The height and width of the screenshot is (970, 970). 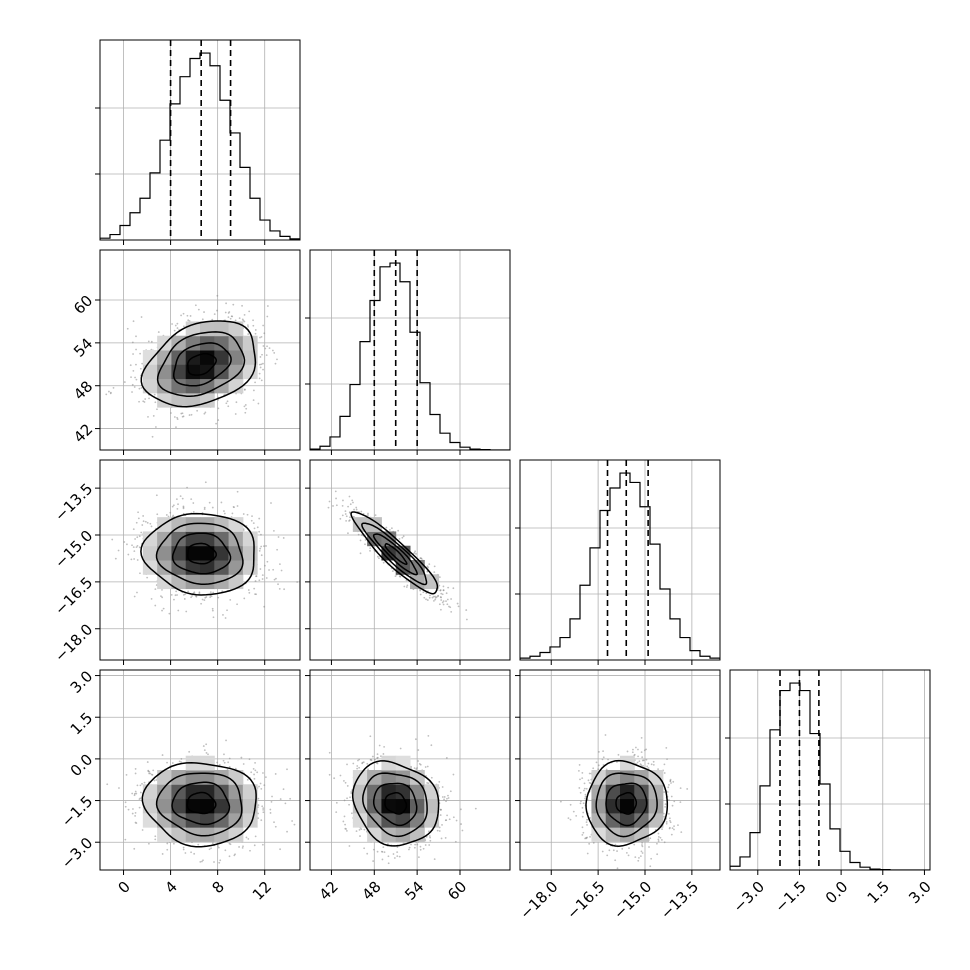 I want to click on x-tick-label: 3.0, so click(x=920, y=893).